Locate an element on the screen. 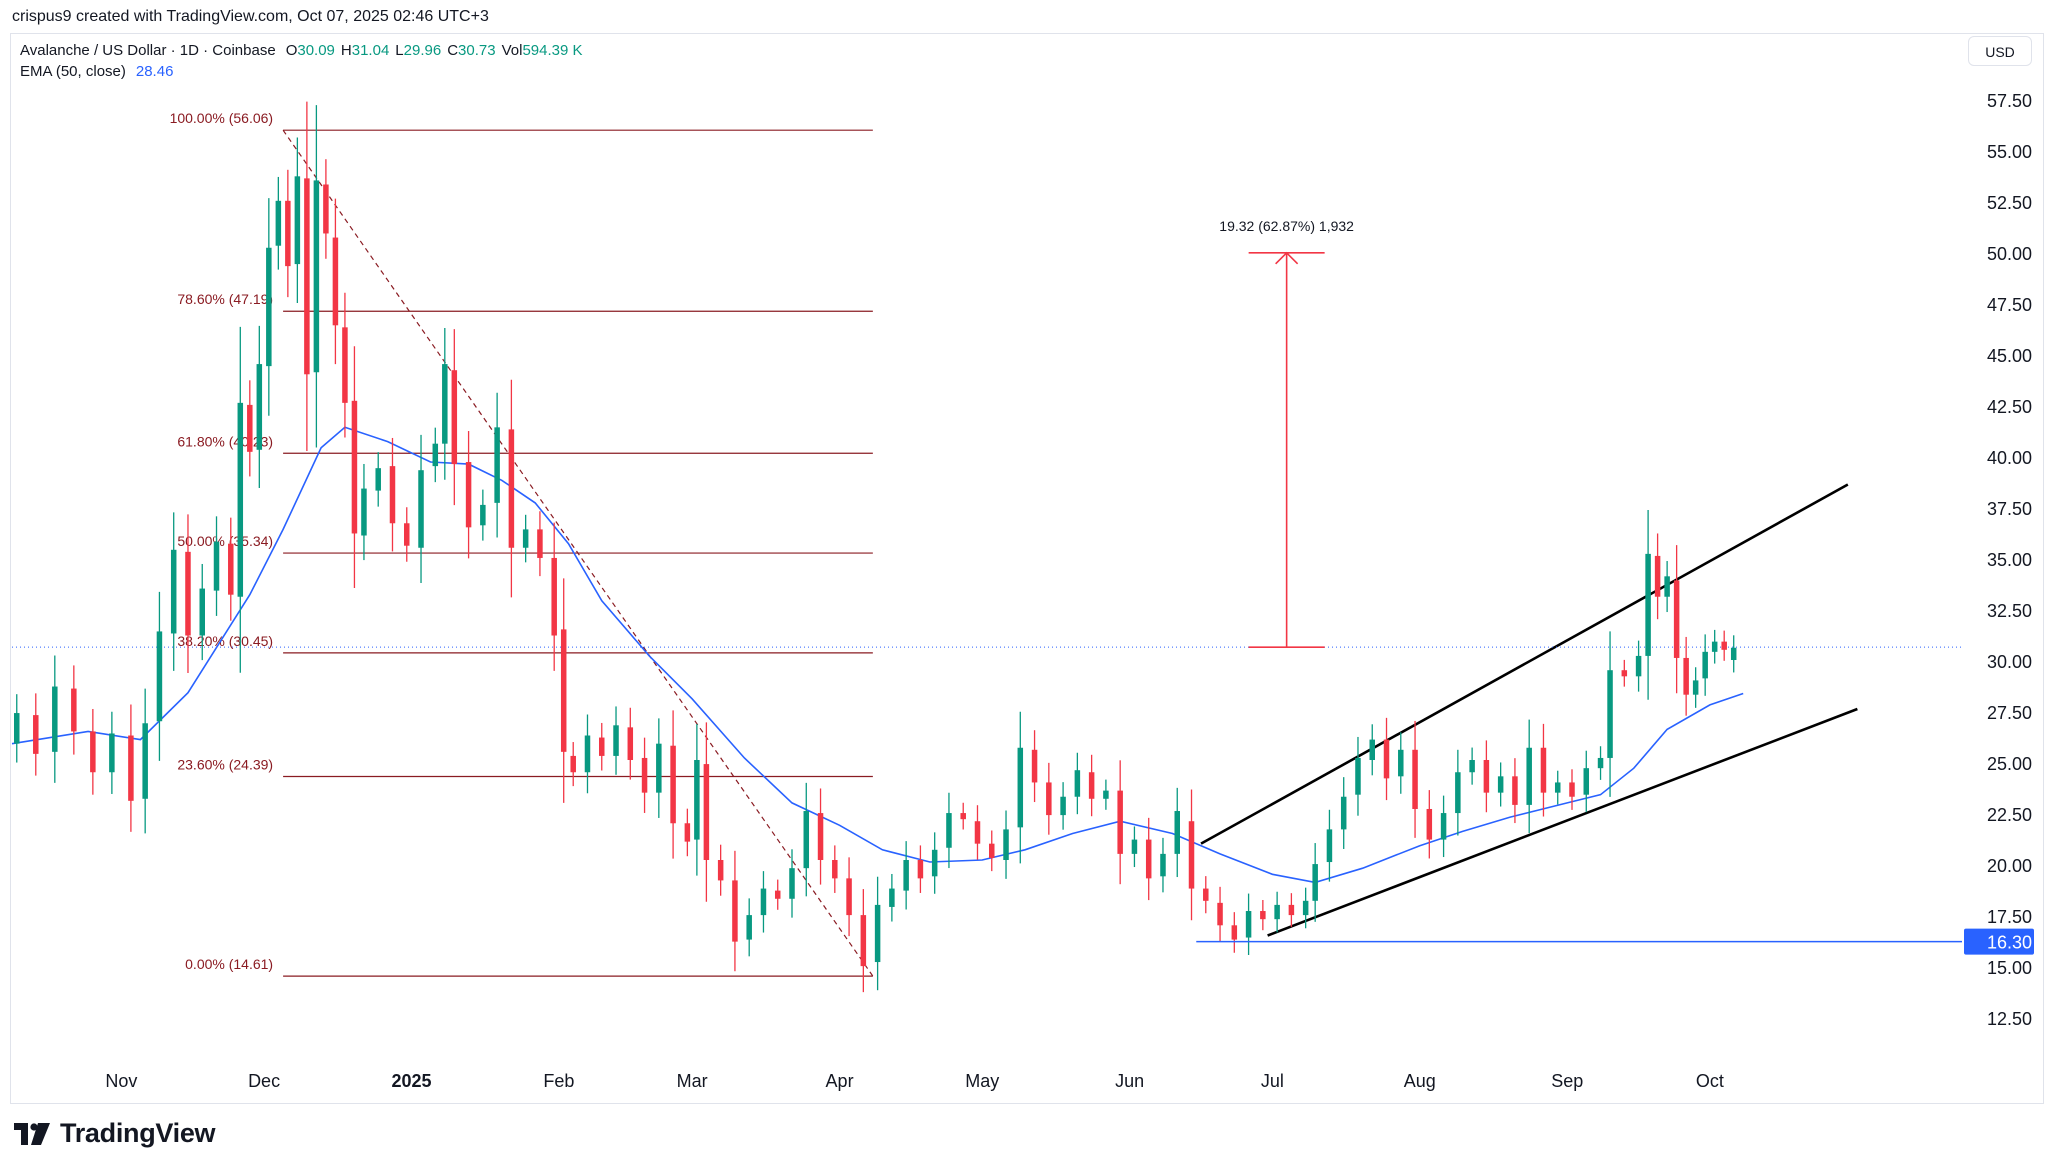  support-line: 16.30 is located at coordinates (1615, 941).